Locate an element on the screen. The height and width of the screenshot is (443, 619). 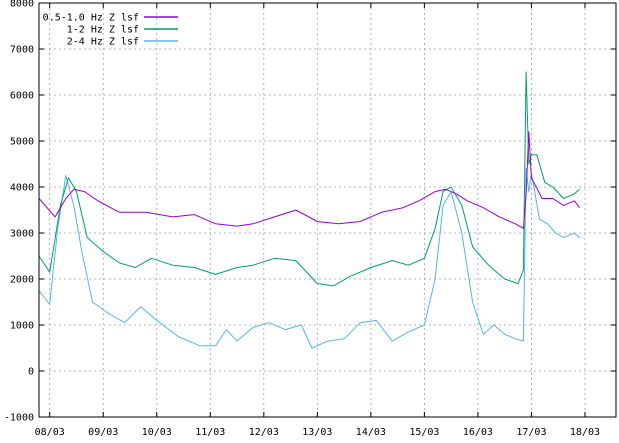
y-tick-label: 4000 is located at coordinates (22, 188).